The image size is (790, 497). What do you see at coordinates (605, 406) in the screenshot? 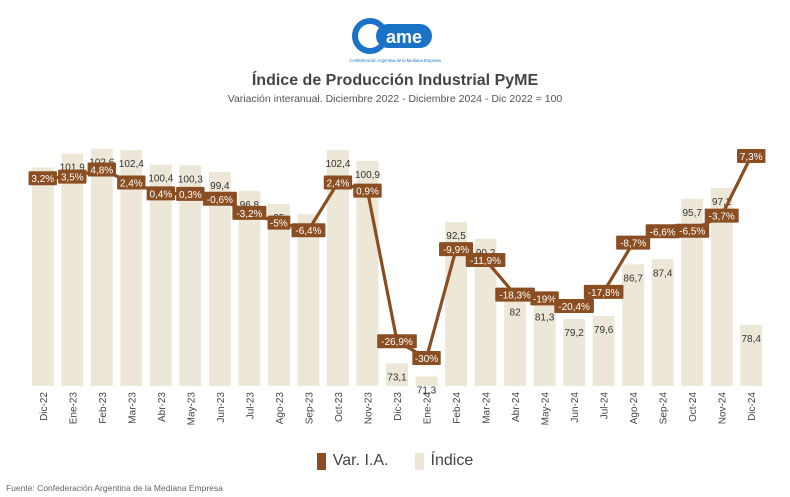
I see `x-tick-label: Jul-24` at bounding box center [605, 406].